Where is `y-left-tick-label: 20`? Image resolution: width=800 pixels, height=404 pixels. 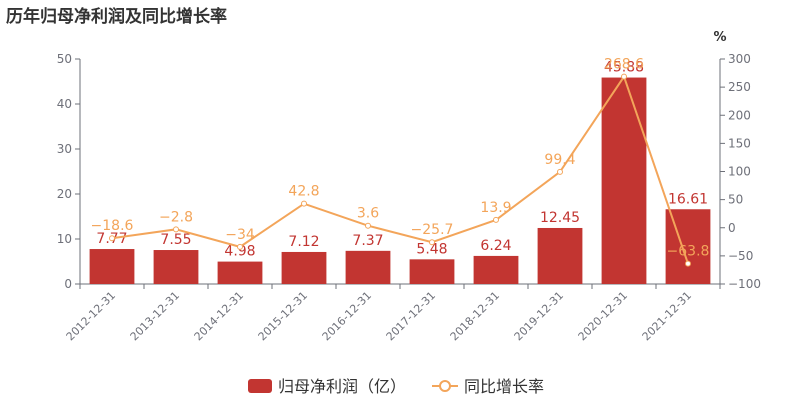
y-left-tick-label: 20 is located at coordinates (64, 194).